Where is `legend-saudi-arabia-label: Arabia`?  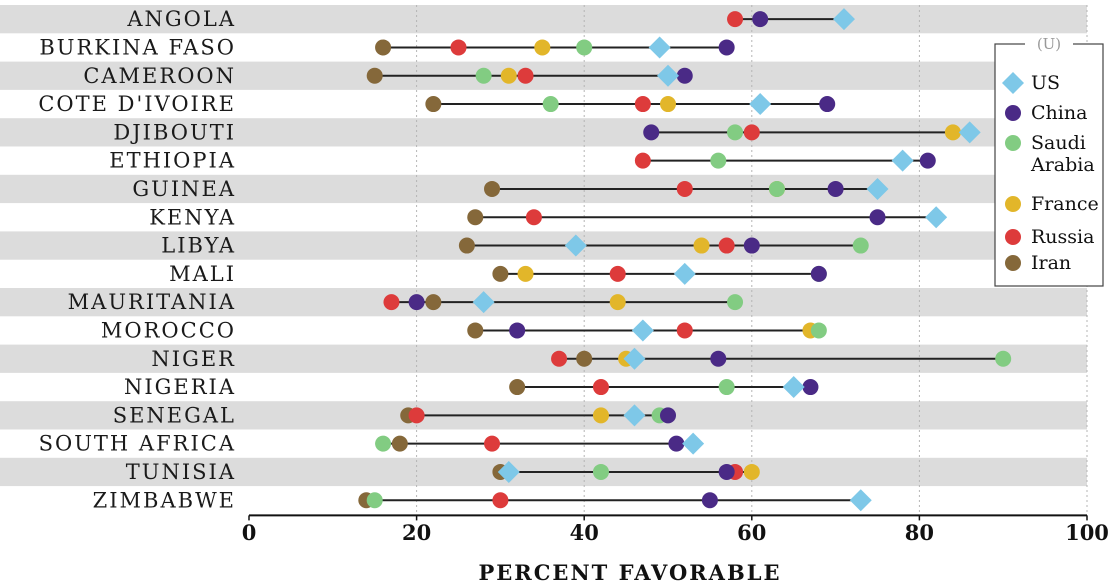
legend-saudi-arabia-label: Arabia is located at coordinates (1062, 165).